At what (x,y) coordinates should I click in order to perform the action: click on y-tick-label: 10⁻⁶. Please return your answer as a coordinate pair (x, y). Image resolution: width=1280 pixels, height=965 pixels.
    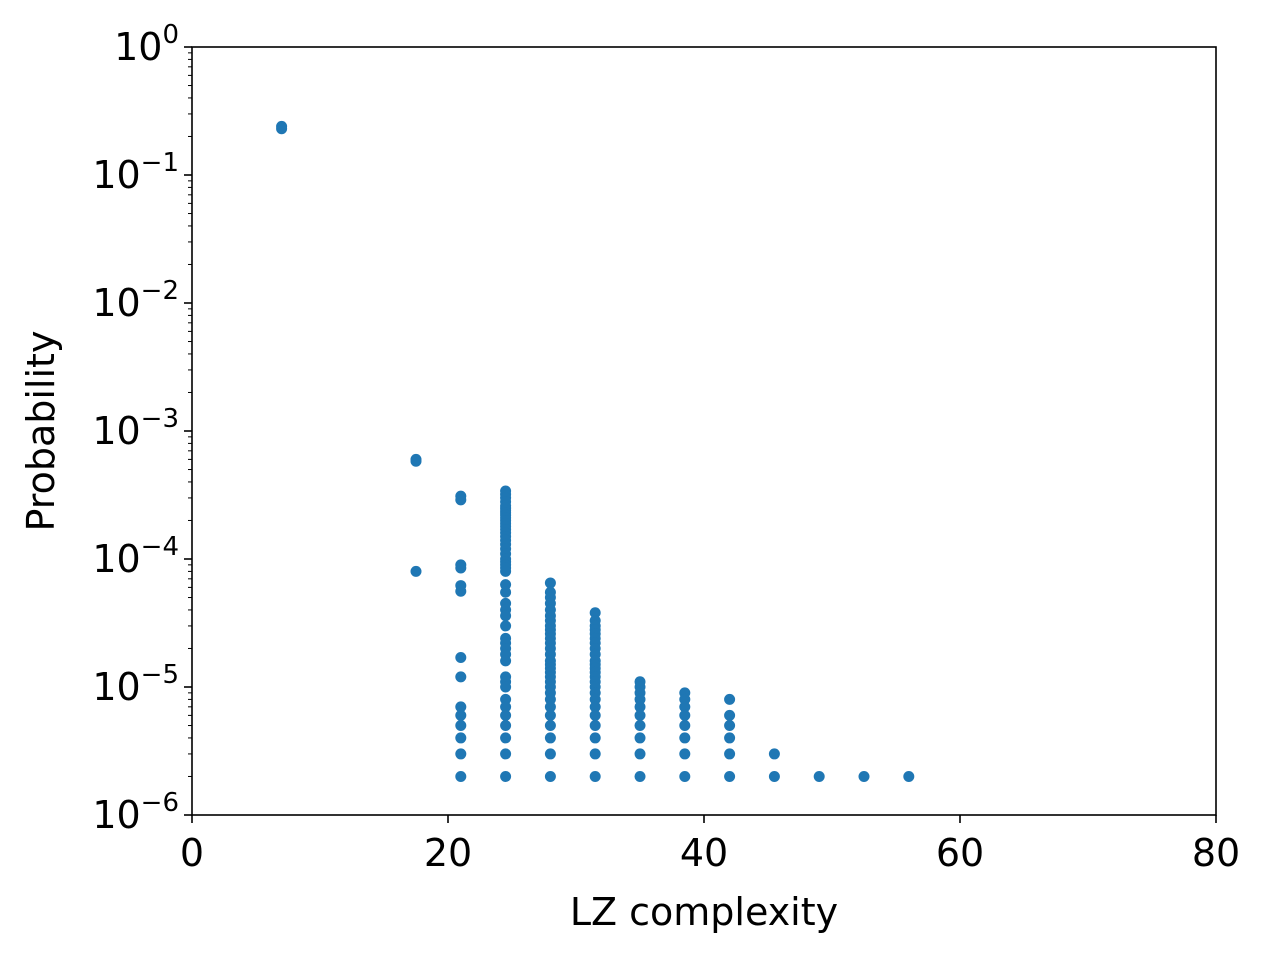
    Looking at the image, I should click on (135, 812).